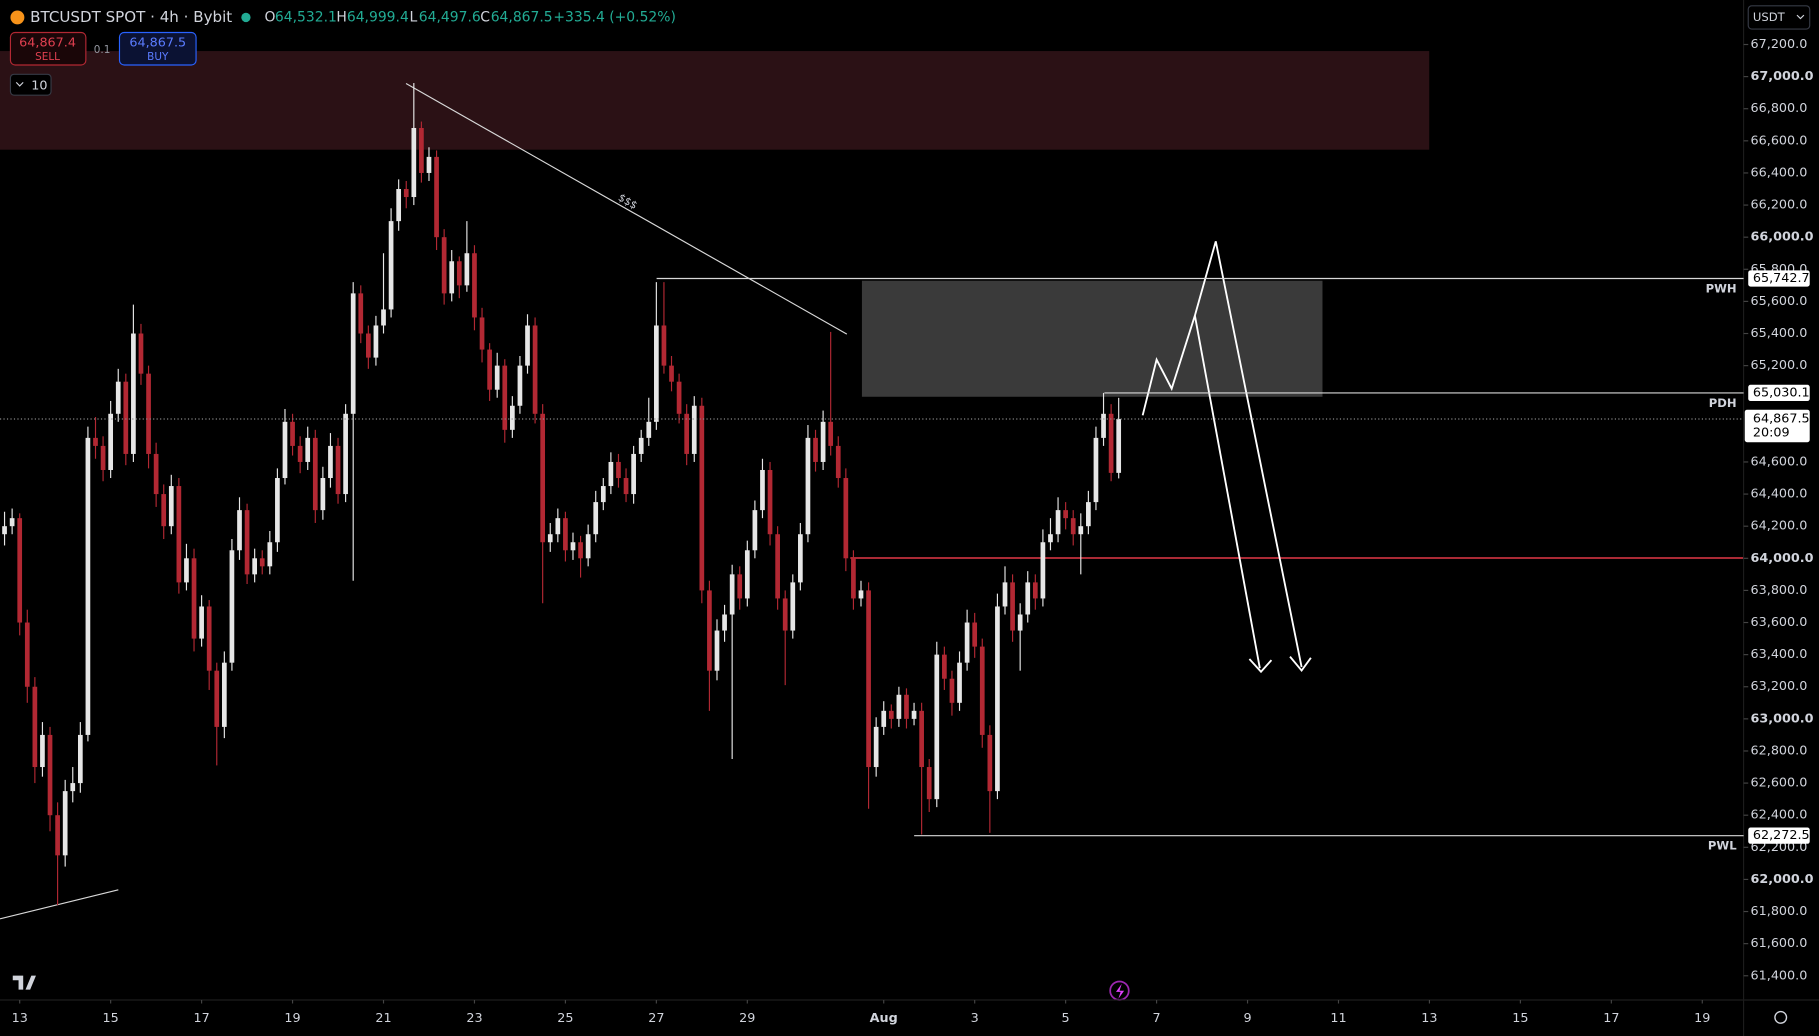 The height and width of the screenshot is (1036, 1819). What do you see at coordinates (1227, 492) in the screenshot?
I see `arrow-path` at bounding box center [1227, 492].